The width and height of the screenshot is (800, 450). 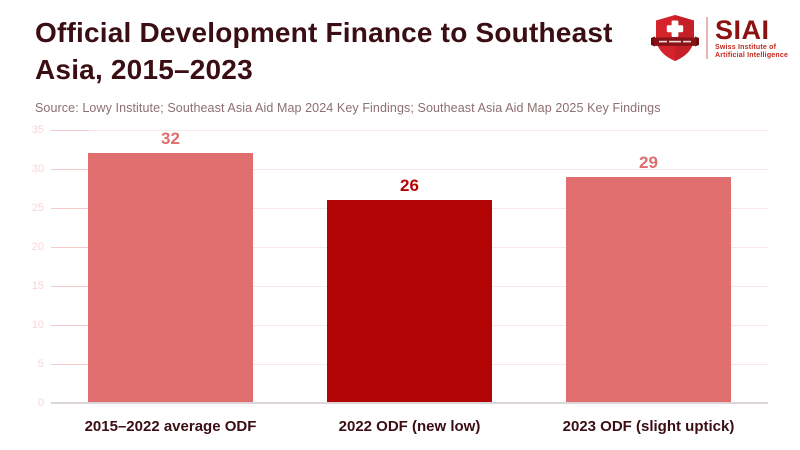 I want to click on x-category-label-2: 2022 ODF (new low), so click(x=409, y=426).